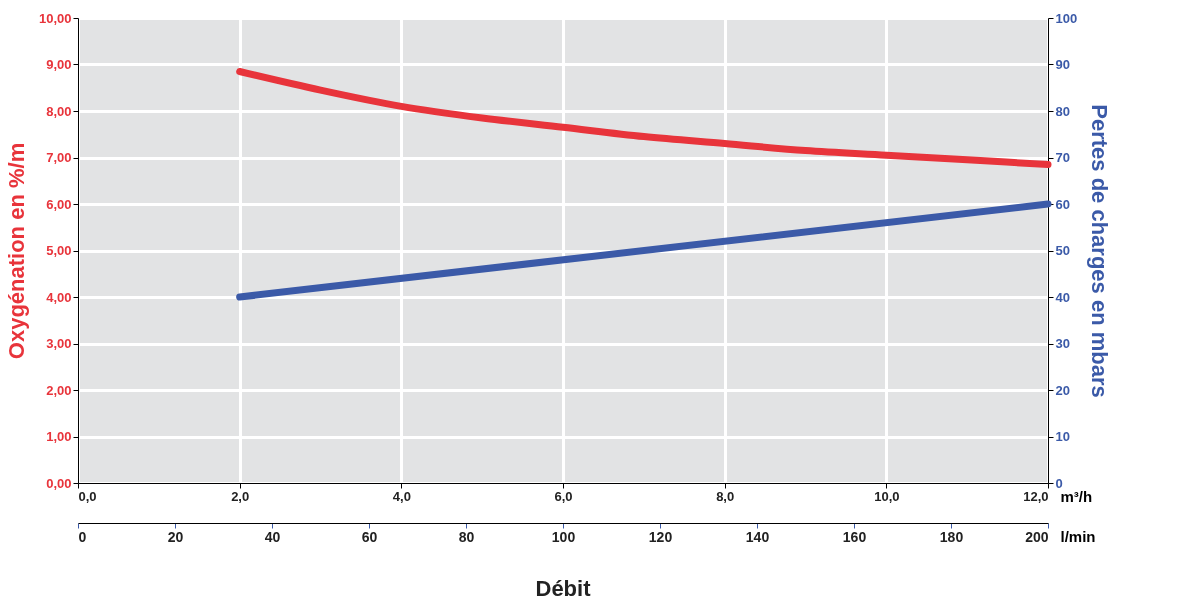 This screenshot has height=608, width=1185. Describe the element at coordinates (16, 251) in the screenshot. I see `y-axis-title: Oxygénation en %/m` at that location.